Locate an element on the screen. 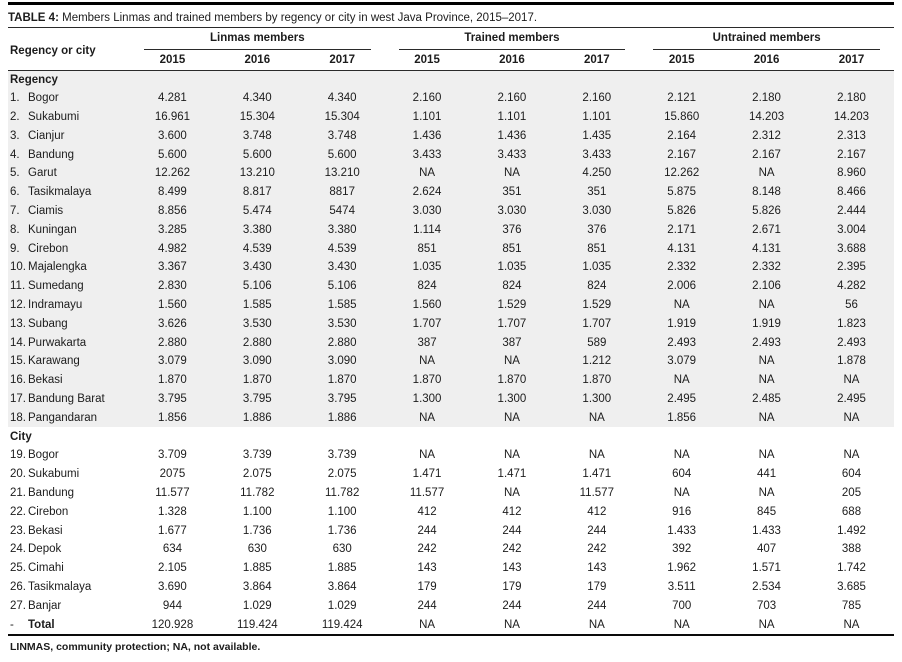  row-name: Bandung Barat is located at coordinates (66, 398).